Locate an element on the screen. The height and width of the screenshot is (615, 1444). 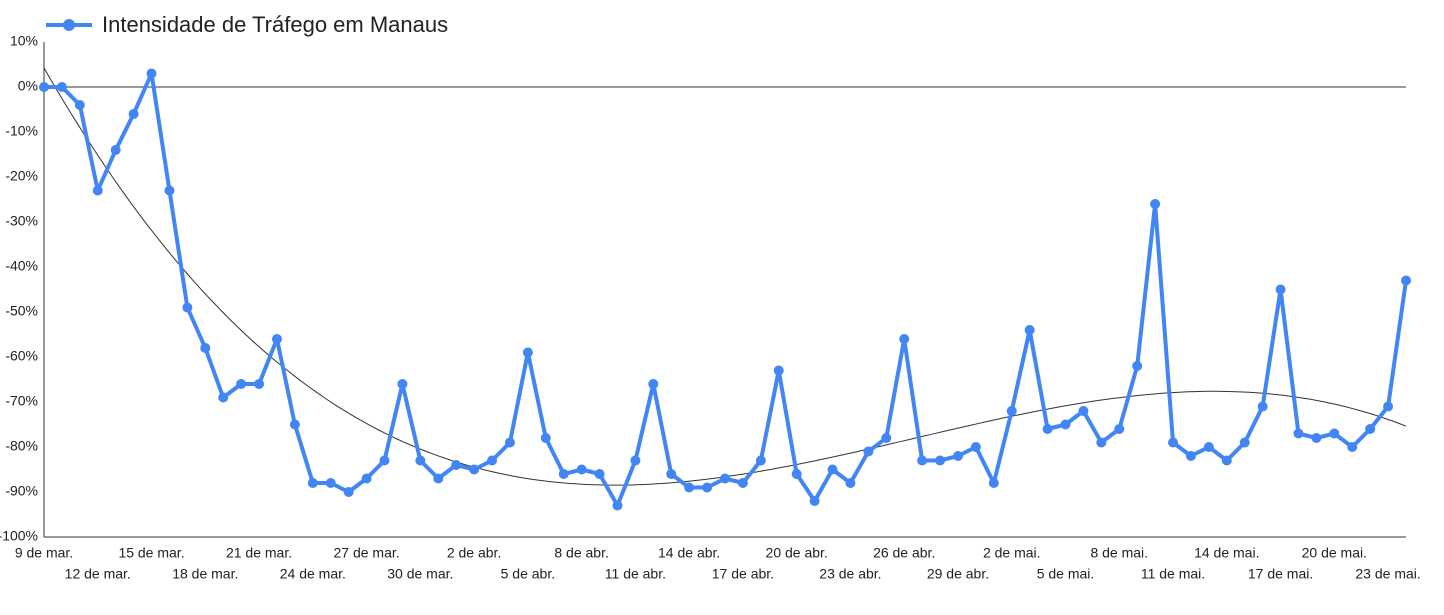
x-tick-label: 5 de abr. is located at coordinates (528, 574).